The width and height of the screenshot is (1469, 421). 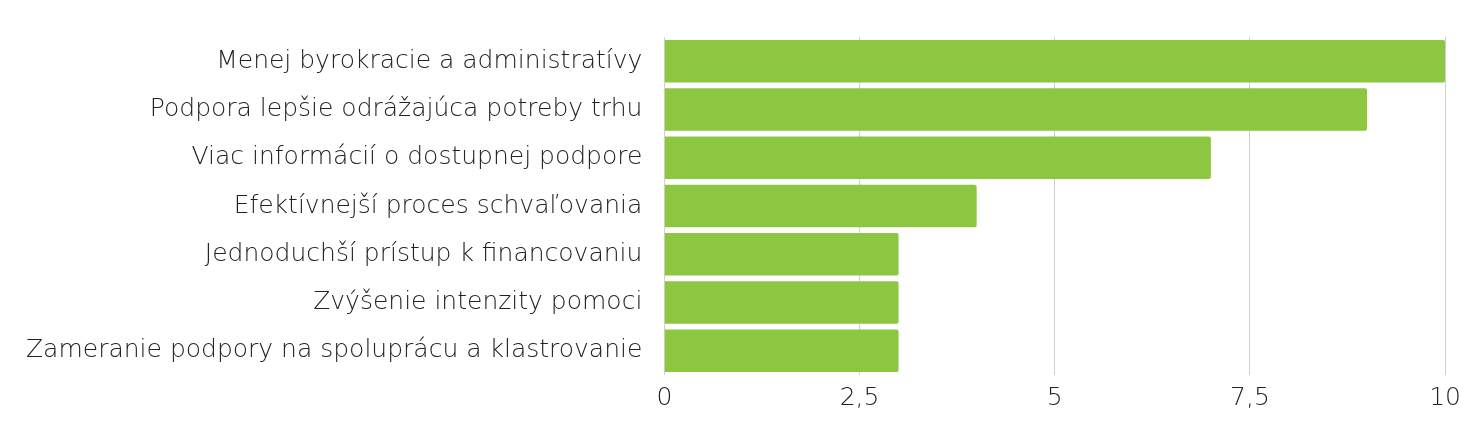 What do you see at coordinates (1250, 396) in the screenshot?
I see `x-tick-label: 7,5` at bounding box center [1250, 396].